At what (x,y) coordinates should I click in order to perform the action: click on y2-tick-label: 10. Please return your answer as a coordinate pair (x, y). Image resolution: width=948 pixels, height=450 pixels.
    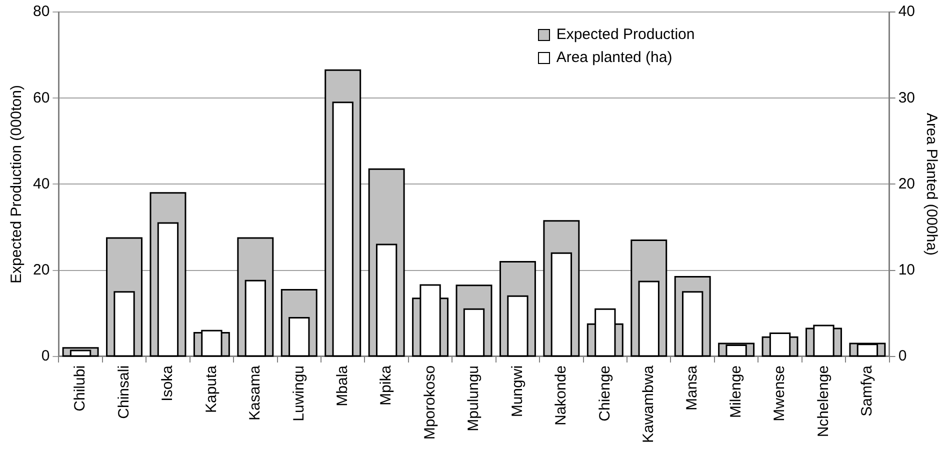
    Looking at the image, I should click on (907, 269).